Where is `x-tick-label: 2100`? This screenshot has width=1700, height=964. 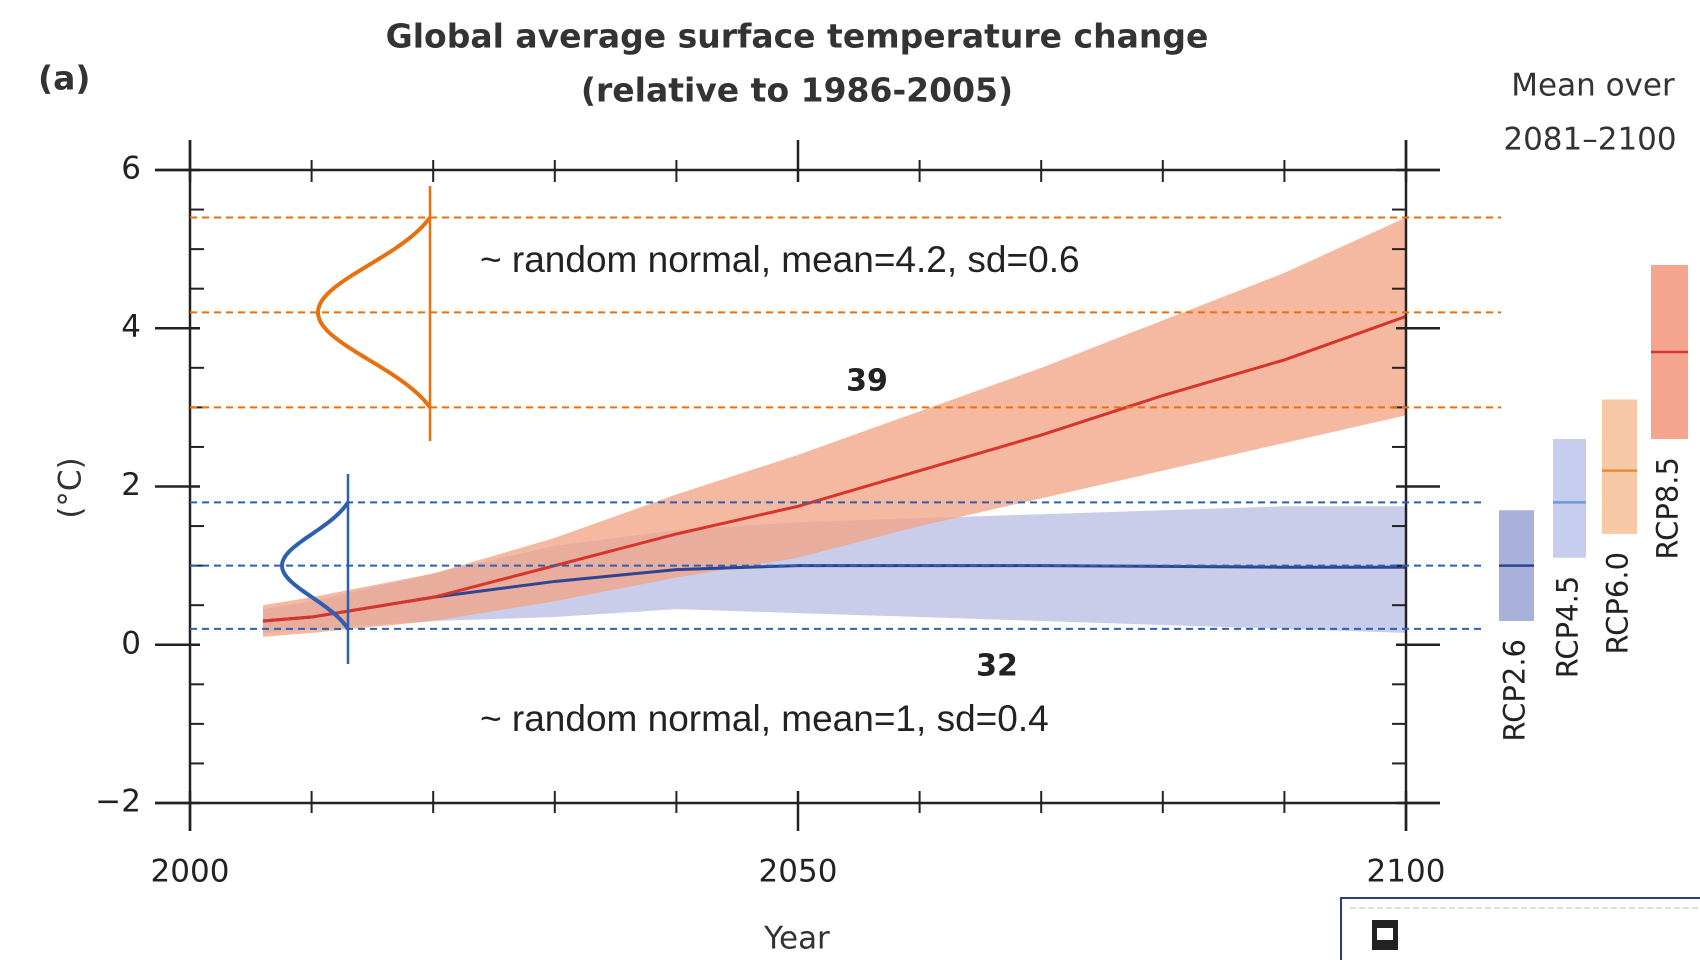
x-tick-label: 2100 is located at coordinates (1406, 872).